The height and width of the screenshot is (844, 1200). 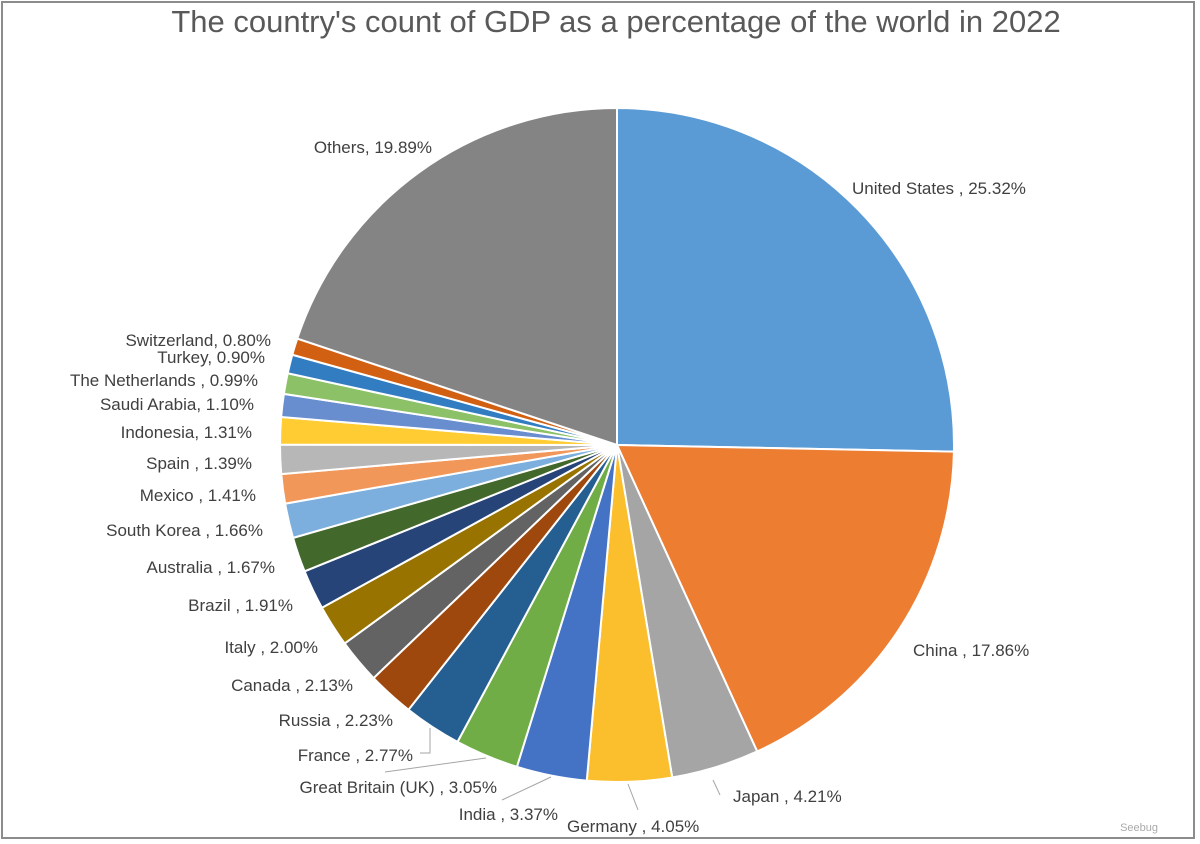 What do you see at coordinates (971, 650) in the screenshot?
I see `data-label: China , 17.86%` at bounding box center [971, 650].